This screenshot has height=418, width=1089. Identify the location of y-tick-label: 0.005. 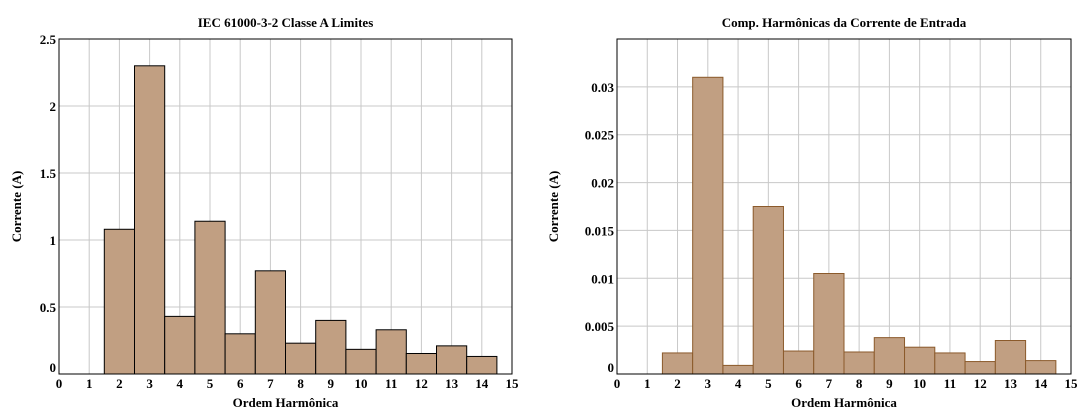
(600, 326).